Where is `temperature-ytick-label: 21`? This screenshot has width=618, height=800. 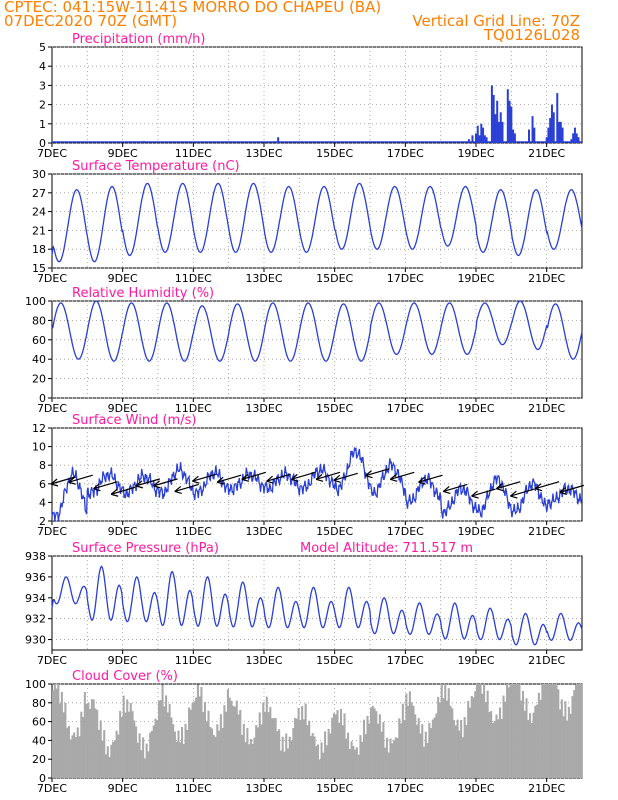
temperature-ytick-label: 21 is located at coordinates (39, 230).